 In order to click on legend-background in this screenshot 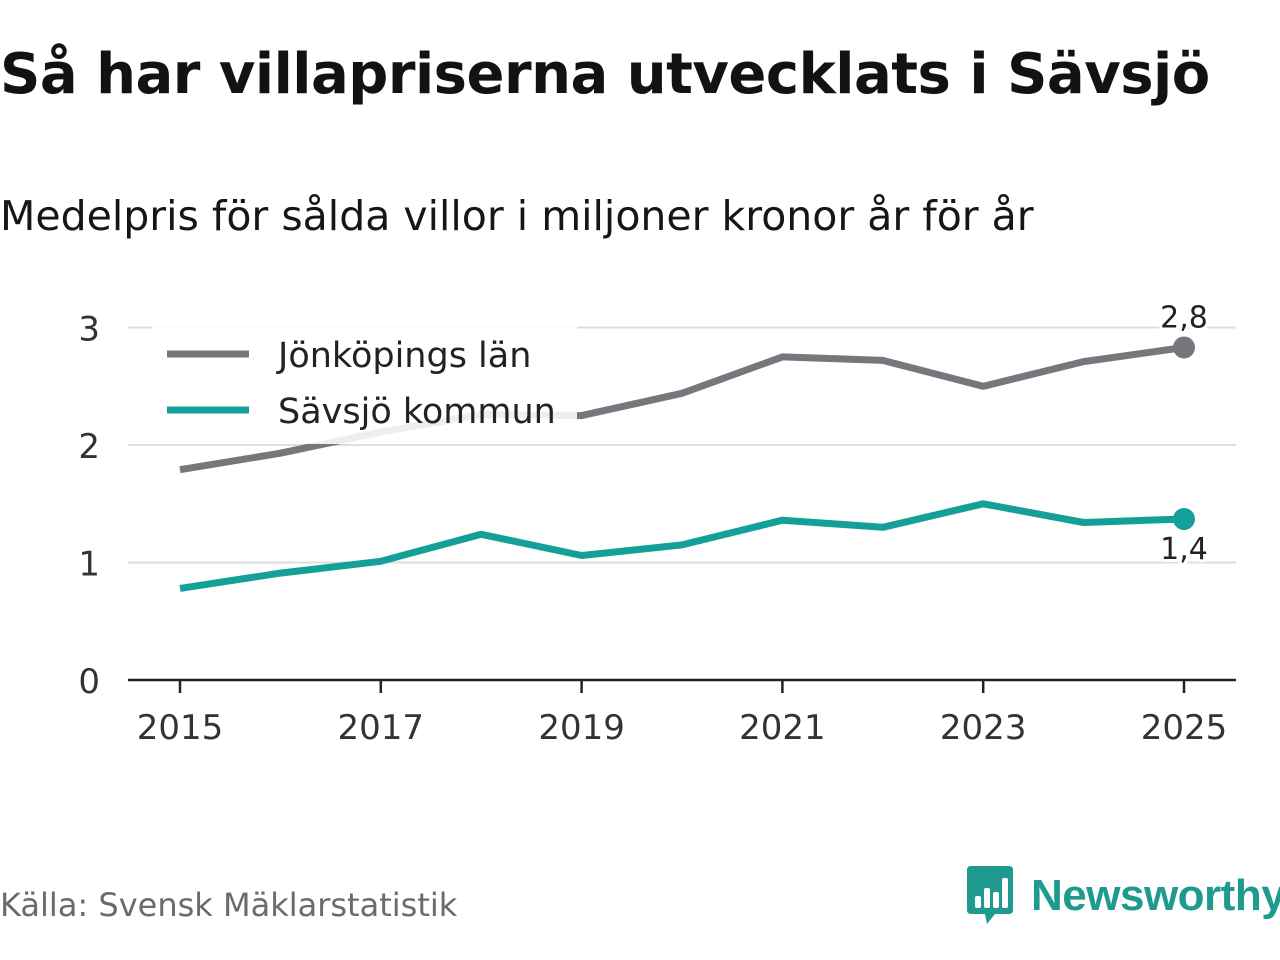, I will do `click(364, 385)`.